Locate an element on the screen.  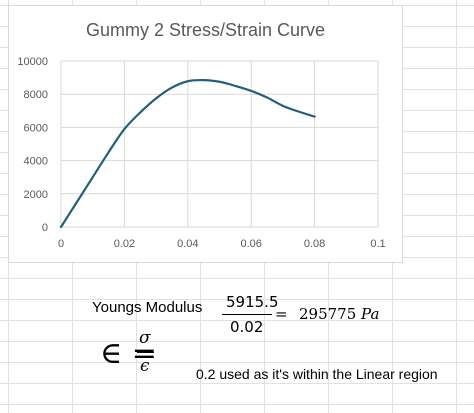
x-tick-label: 0.1 is located at coordinates (377, 244).